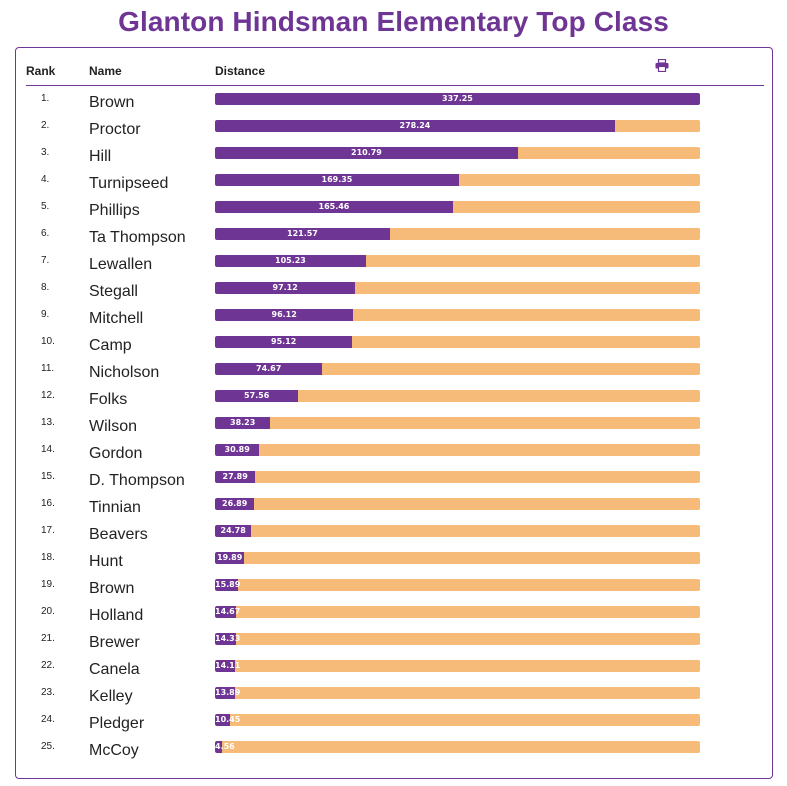 Image resolution: width=787 pixels, height=786 pixels. What do you see at coordinates (393, 727) in the screenshot?
I see `table-row: 24. Pledger 10.45` at bounding box center [393, 727].